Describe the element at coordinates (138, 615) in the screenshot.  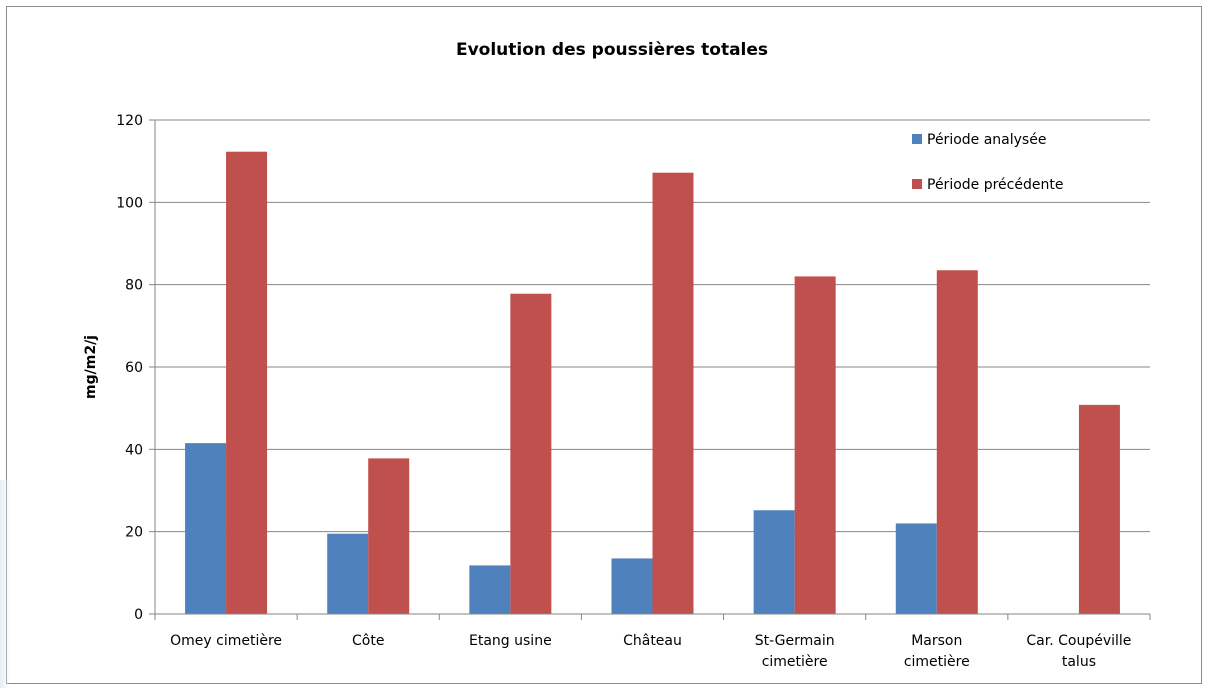
I see `y-tick-label: 0` at that location.